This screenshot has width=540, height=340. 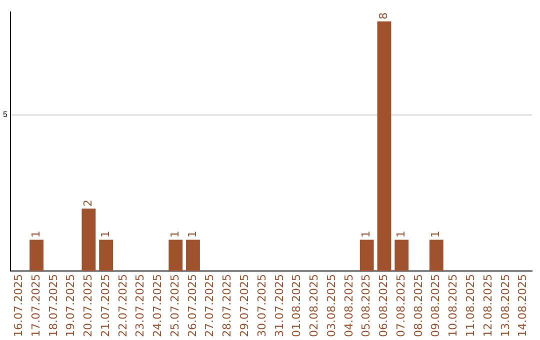 I want to click on data-label: 2, so click(x=88, y=203).